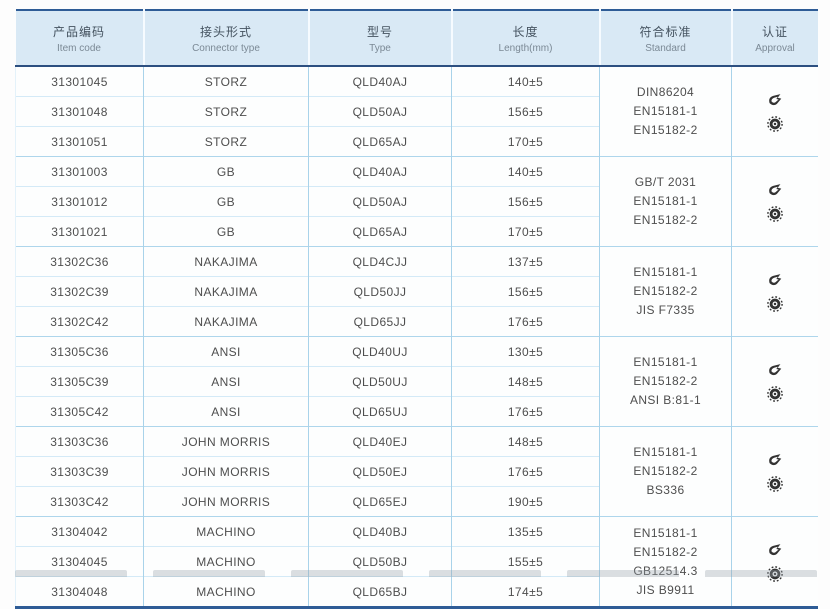  I want to click on type-cell: QLD40BJ, so click(380, 531).